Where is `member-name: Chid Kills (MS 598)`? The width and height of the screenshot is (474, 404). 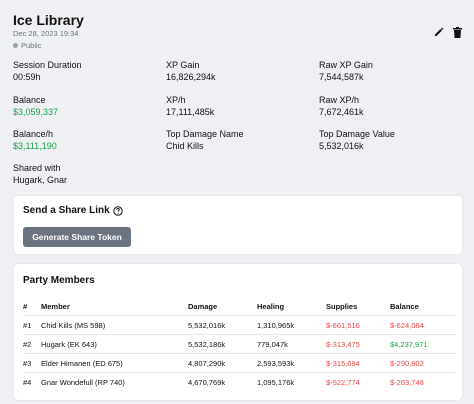 member-name: Chid Kills (MS 598) is located at coordinates (73, 325).